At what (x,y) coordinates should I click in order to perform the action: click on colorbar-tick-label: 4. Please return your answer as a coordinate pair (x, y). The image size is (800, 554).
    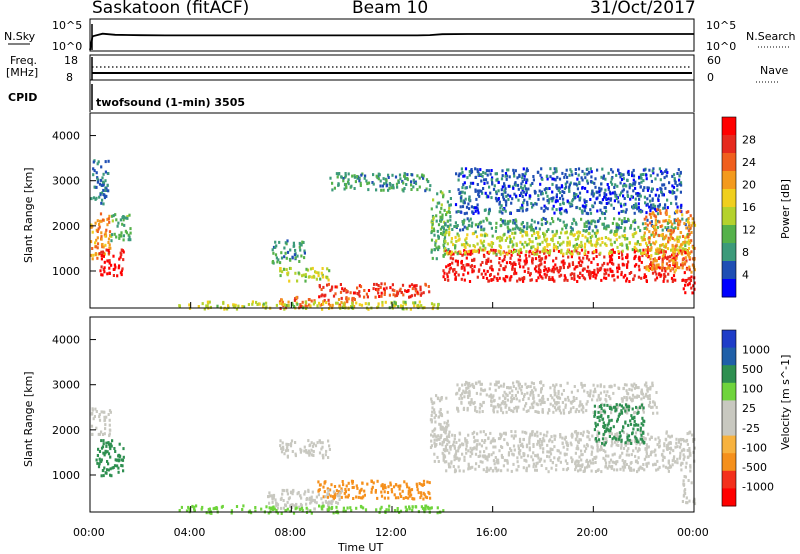
    Looking at the image, I should click on (745, 275).